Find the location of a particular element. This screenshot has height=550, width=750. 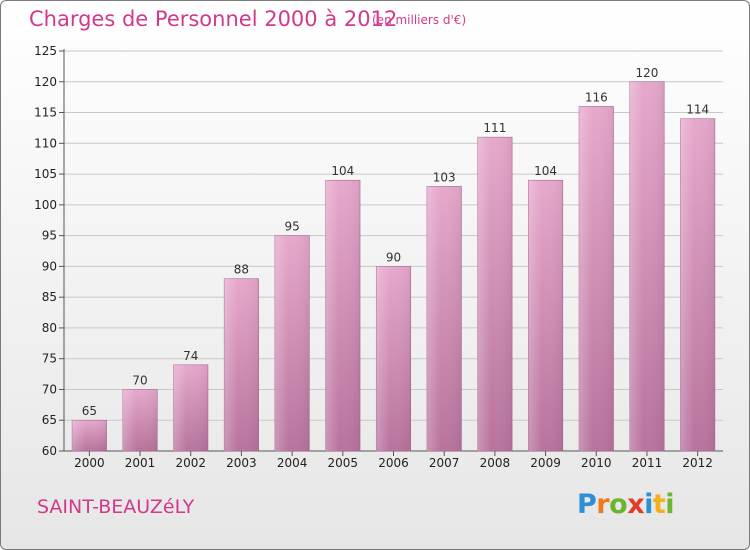

logo-letter: o is located at coordinates (618, 504).